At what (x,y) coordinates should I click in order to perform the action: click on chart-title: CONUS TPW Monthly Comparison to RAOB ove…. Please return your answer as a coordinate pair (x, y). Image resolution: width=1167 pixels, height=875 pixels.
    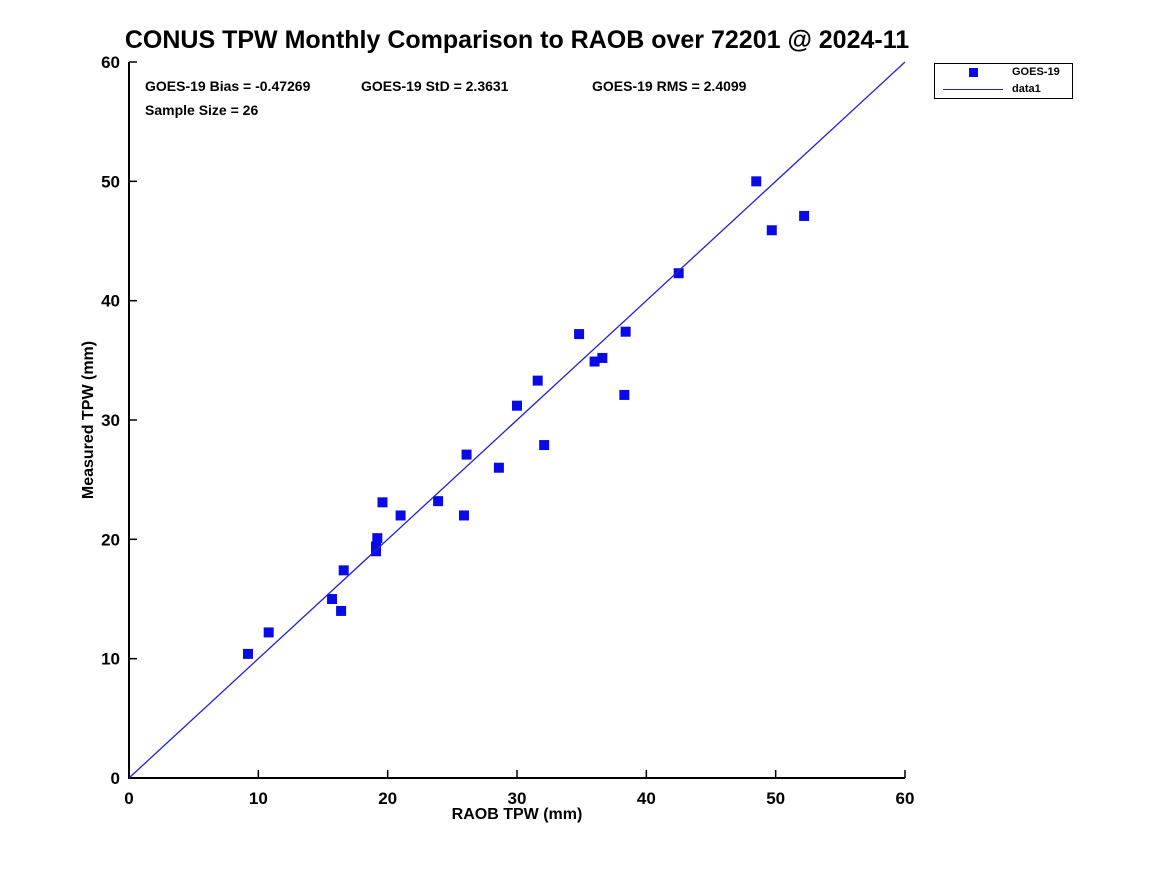
    Looking at the image, I should click on (517, 40).